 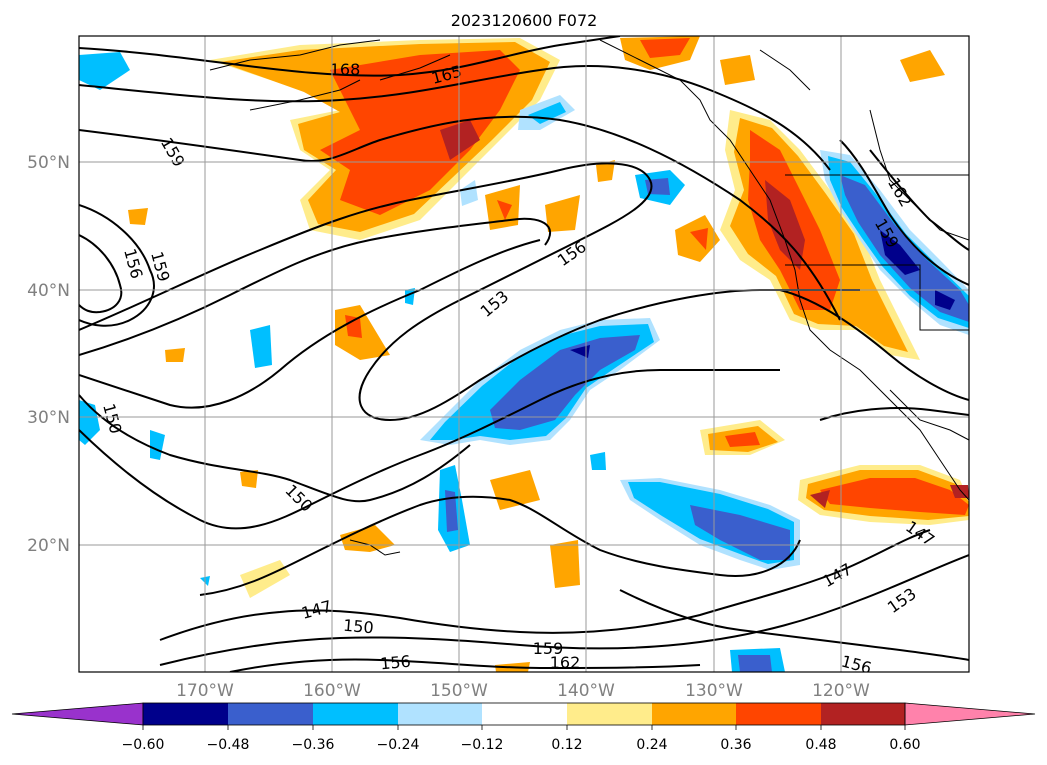 I want to click on contour-label: 162, so click(x=565, y=662).